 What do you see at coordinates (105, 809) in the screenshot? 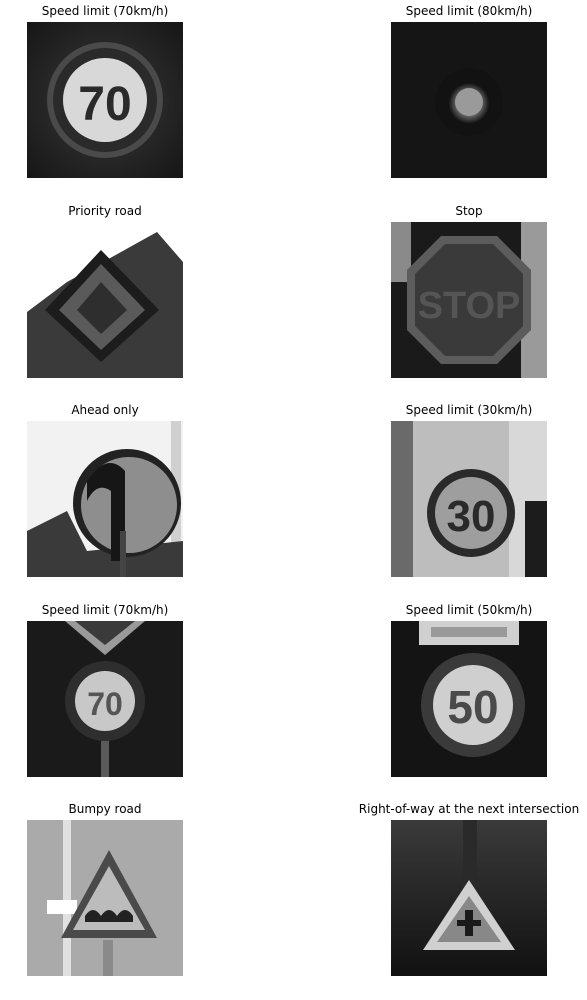
I see `panel-title: Bumpy road` at bounding box center [105, 809].